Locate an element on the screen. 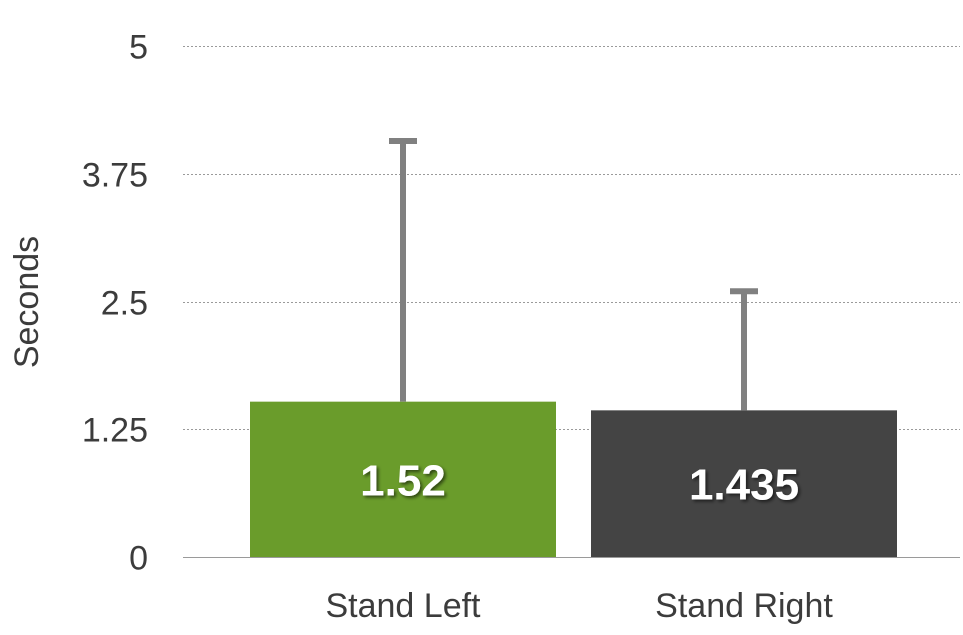 This screenshot has height=635, width=963. x-category-label: Stand Left is located at coordinates (403, 606).